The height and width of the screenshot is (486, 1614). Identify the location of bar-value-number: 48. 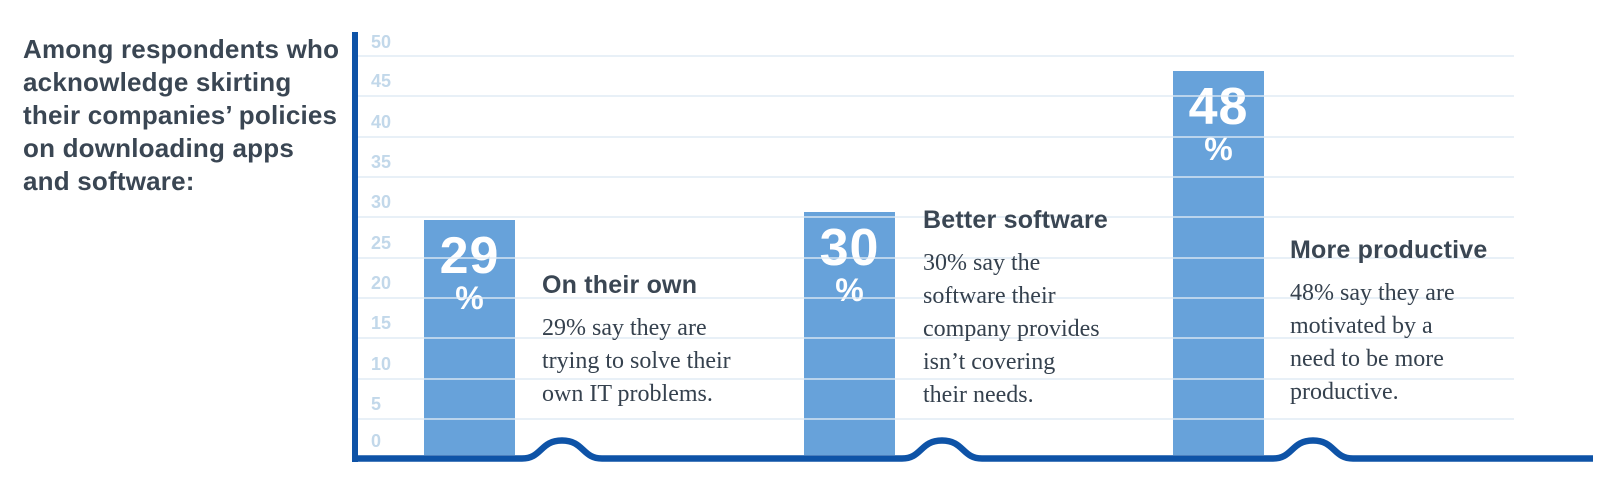
(1218, 107).